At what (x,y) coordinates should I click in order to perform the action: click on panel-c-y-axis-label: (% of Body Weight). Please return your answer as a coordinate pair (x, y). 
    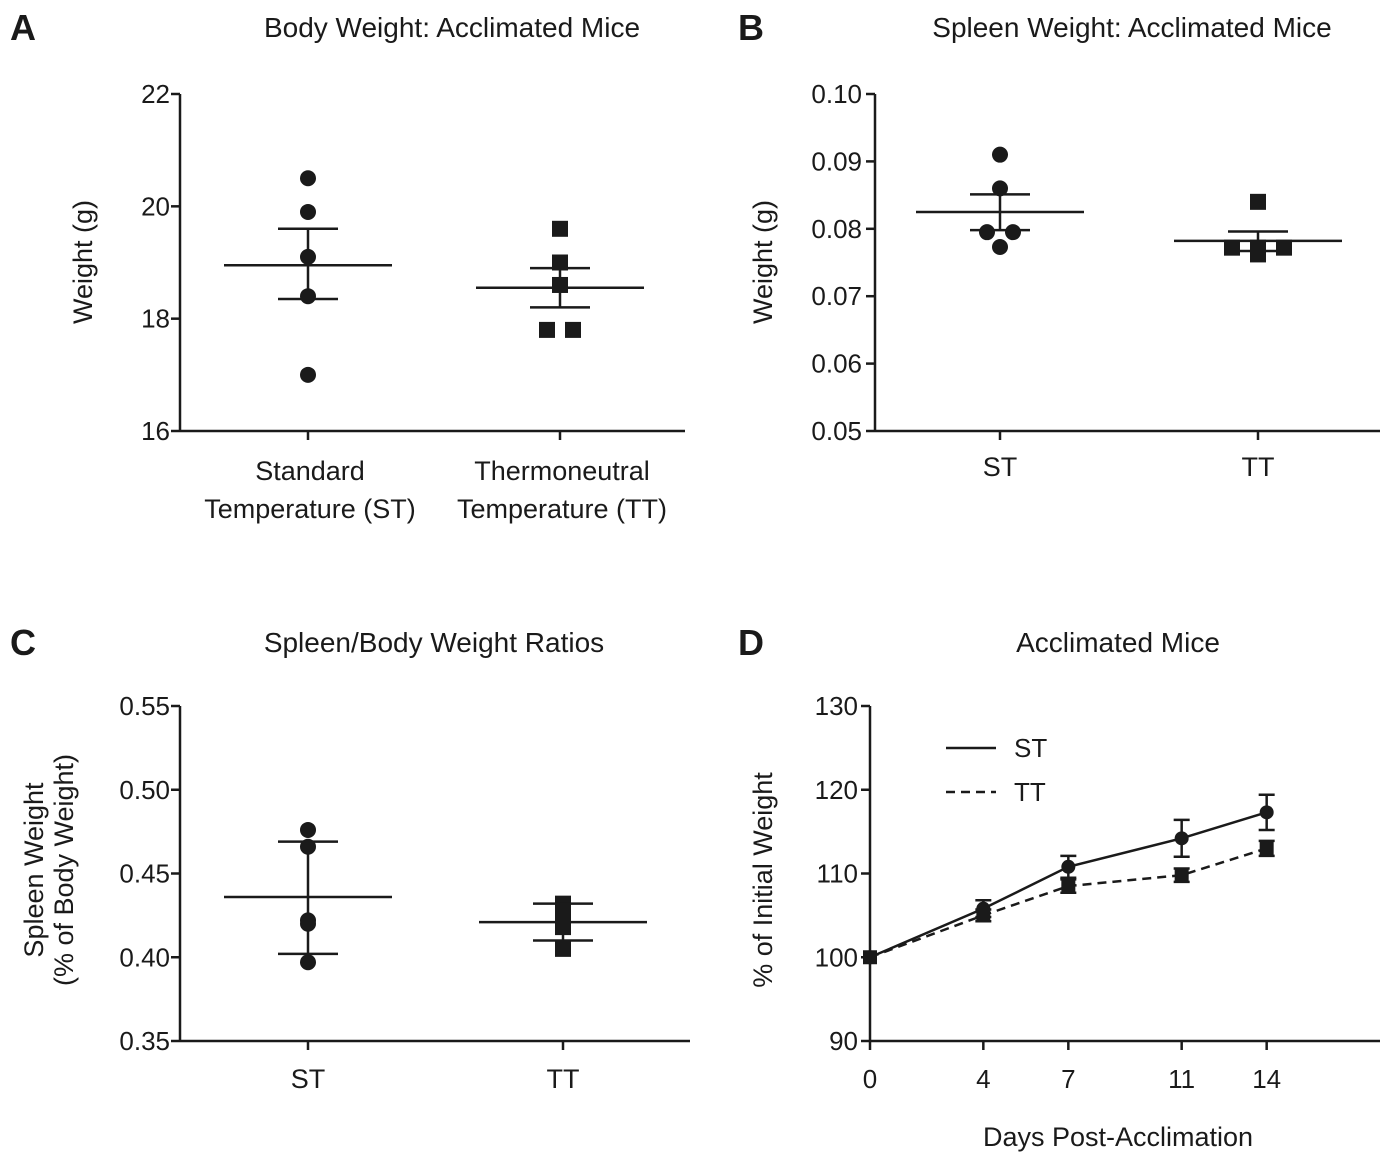
    Looking at the image, I should click on (64, 870).